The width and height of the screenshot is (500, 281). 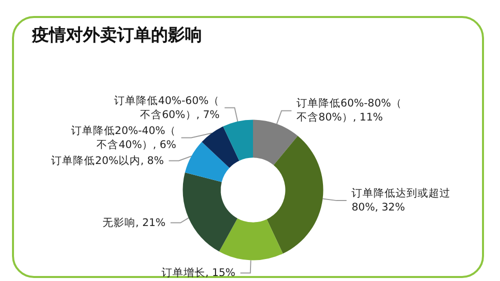 What do you see at coordinates (167, 107) in the screenshot?
I see `slice-label: 订单降低40%-60%（不含60%）, 7%` at bounding box center [167, 107].